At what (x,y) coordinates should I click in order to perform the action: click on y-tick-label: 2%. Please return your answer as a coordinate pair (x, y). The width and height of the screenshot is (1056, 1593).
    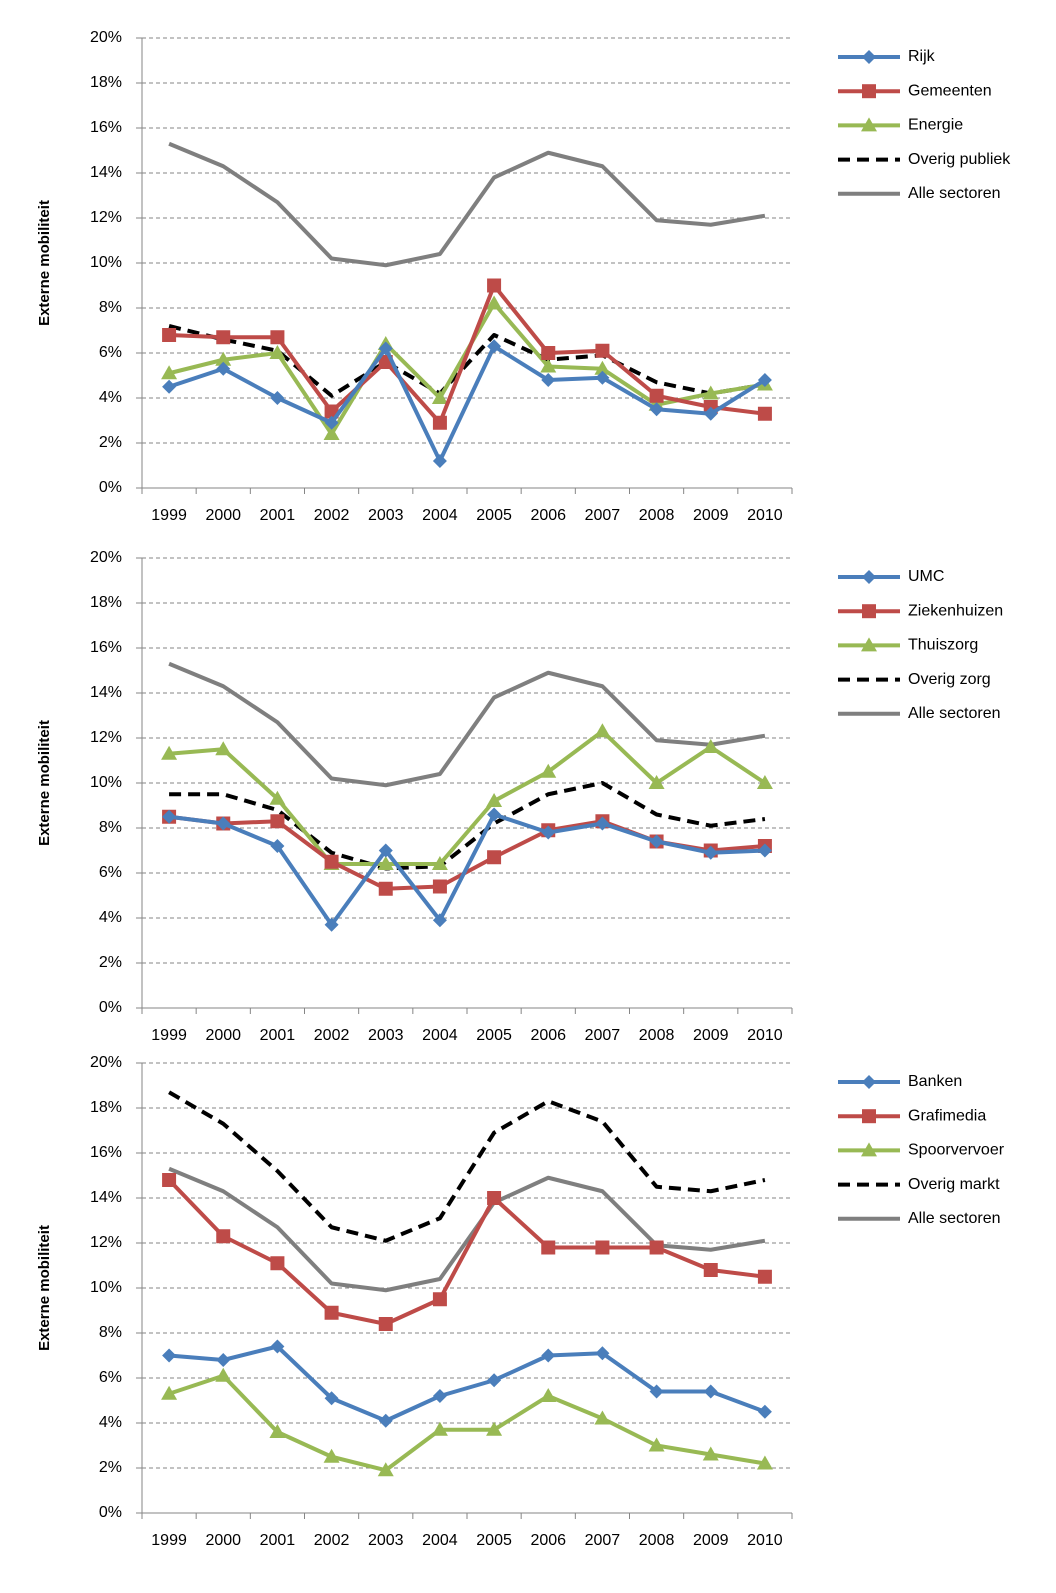
    Looking at the image, I should click on (110, 442).